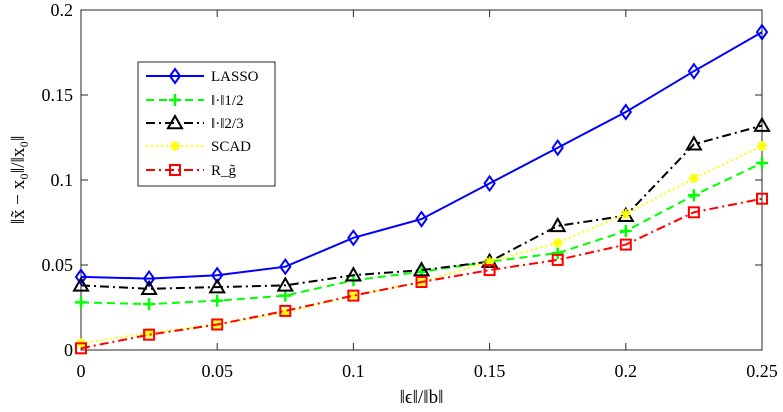  I want to click on legend-item-0: LASSO, so click(202, 76).